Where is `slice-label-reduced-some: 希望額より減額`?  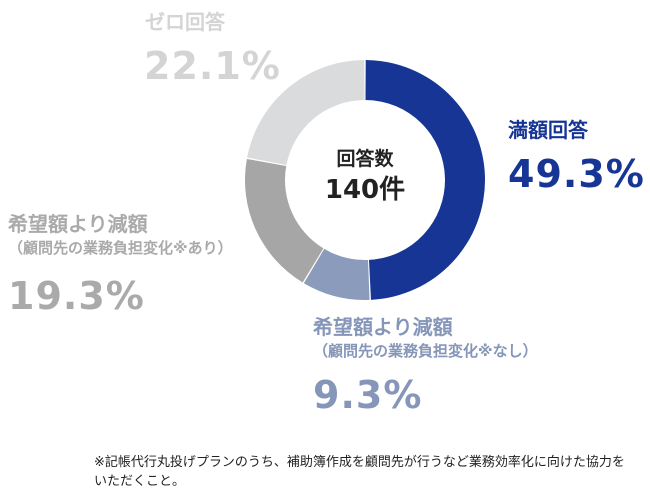 slice-label-reduced-some: 希望額より減額 is located at coordinates (78, 224).